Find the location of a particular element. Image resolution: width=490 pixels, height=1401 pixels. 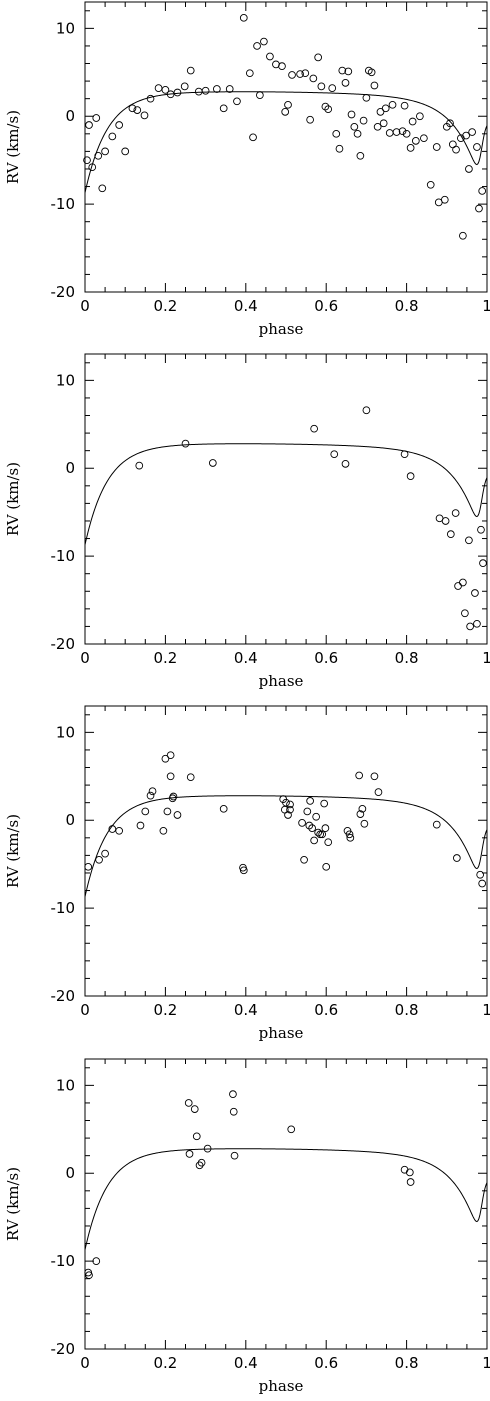

y-tick-label: 10 is located at coordinates (65, 1085).